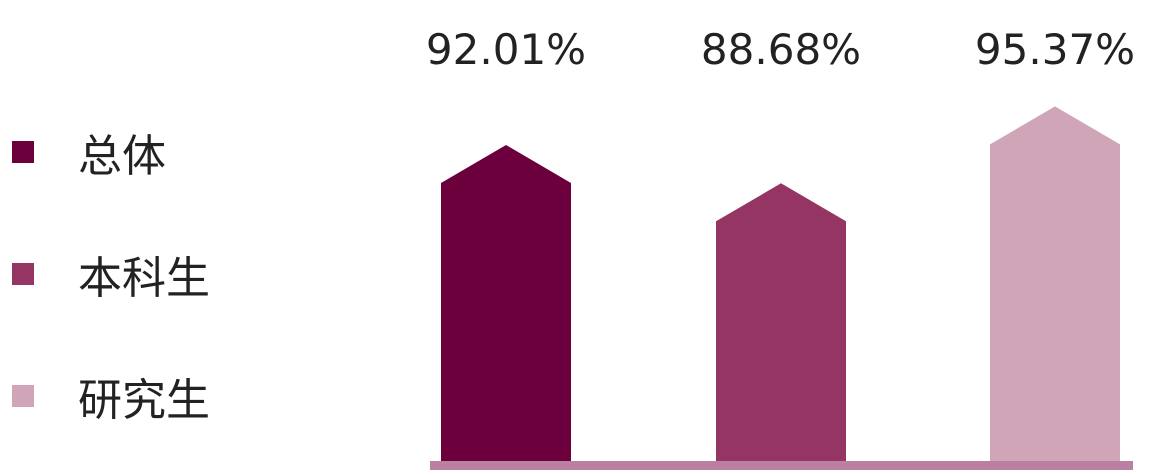 This screenshot has width=1150, height=470. Describe the element at coordinates (144, 278) in the screenshot. I see `legend-label-undergraduate: 本科生` at that location.